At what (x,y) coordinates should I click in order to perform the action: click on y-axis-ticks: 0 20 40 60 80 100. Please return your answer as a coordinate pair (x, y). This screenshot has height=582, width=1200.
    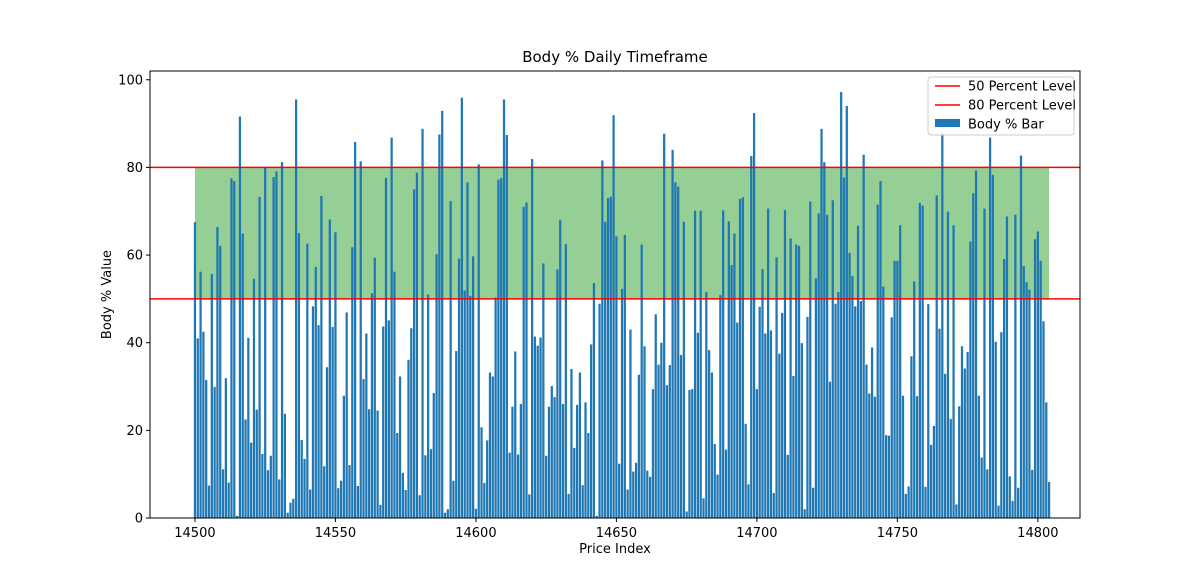
    Looking at the image, I should click on (134, 300).